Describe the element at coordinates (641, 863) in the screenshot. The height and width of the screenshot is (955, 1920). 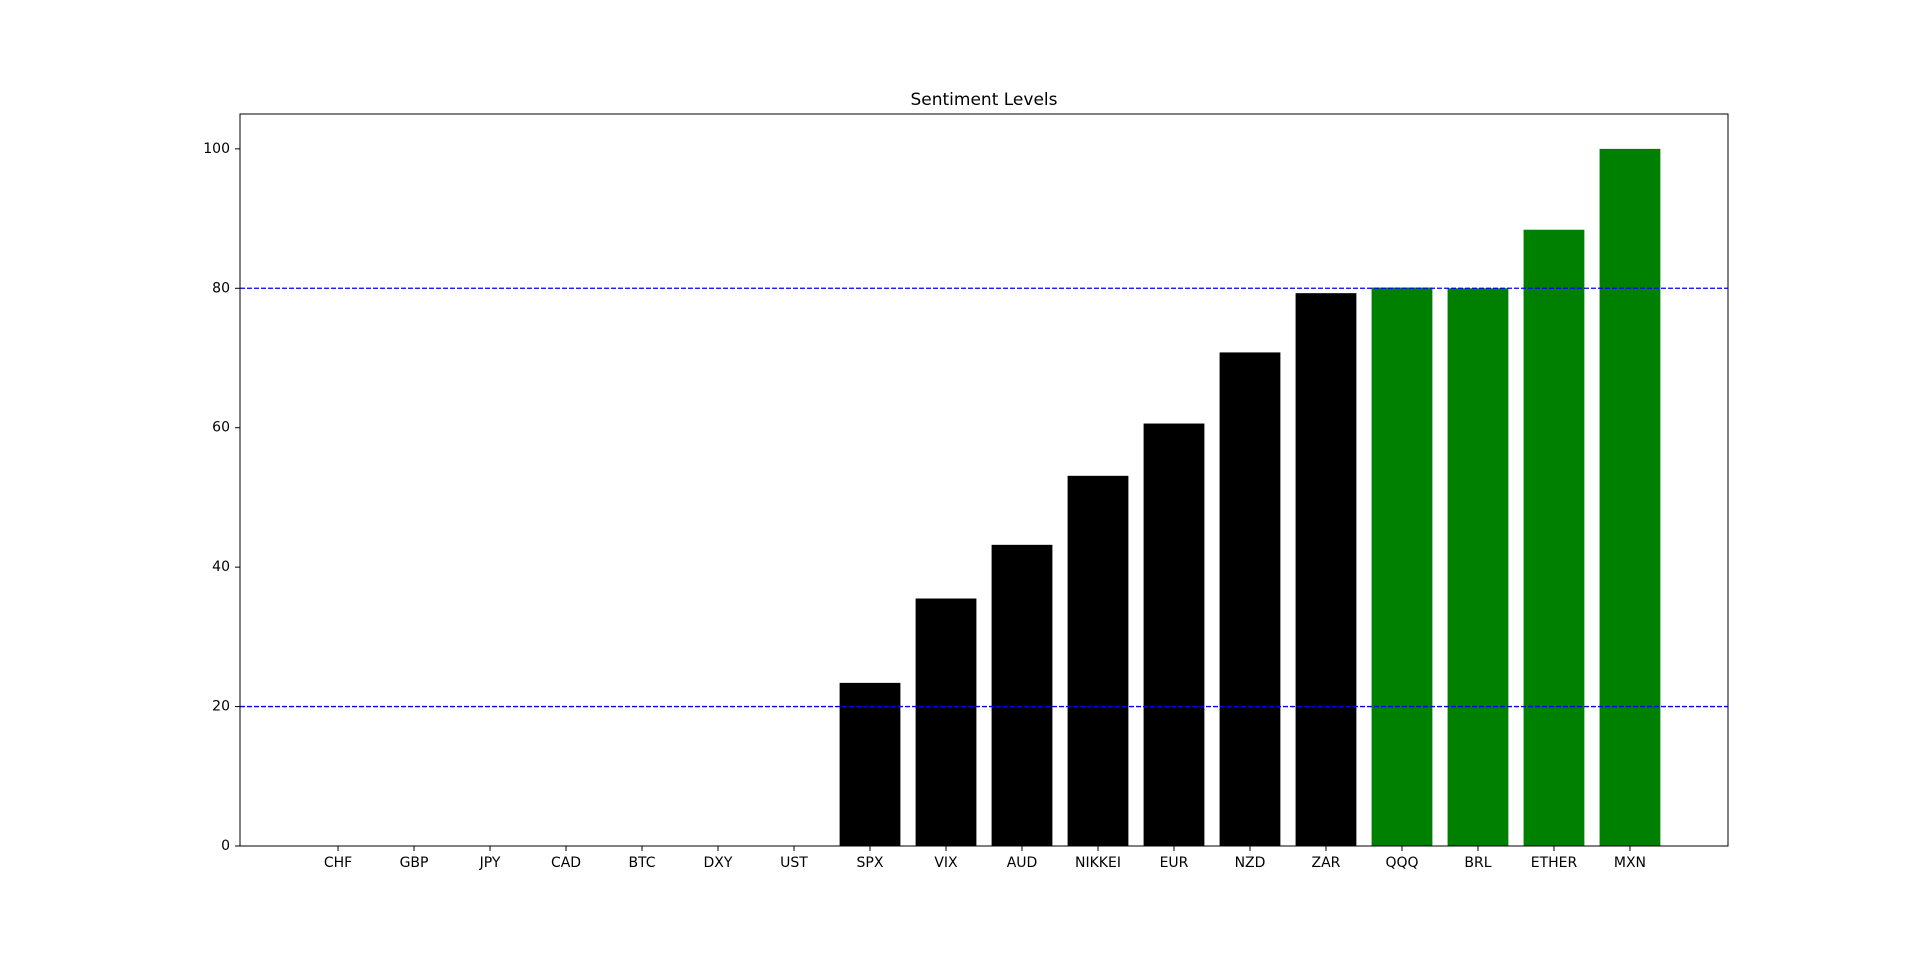
I see `x-tick-label: BTC` at that location.